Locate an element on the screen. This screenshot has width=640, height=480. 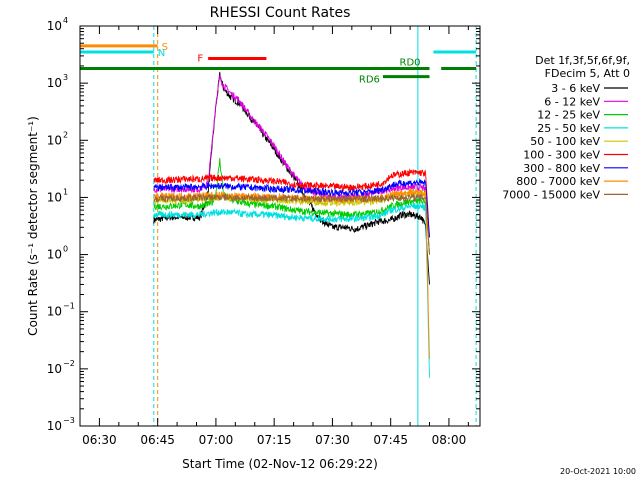
legend-label-3-6-kev: 3 - 6 keV is located at coordinates (575, 88).